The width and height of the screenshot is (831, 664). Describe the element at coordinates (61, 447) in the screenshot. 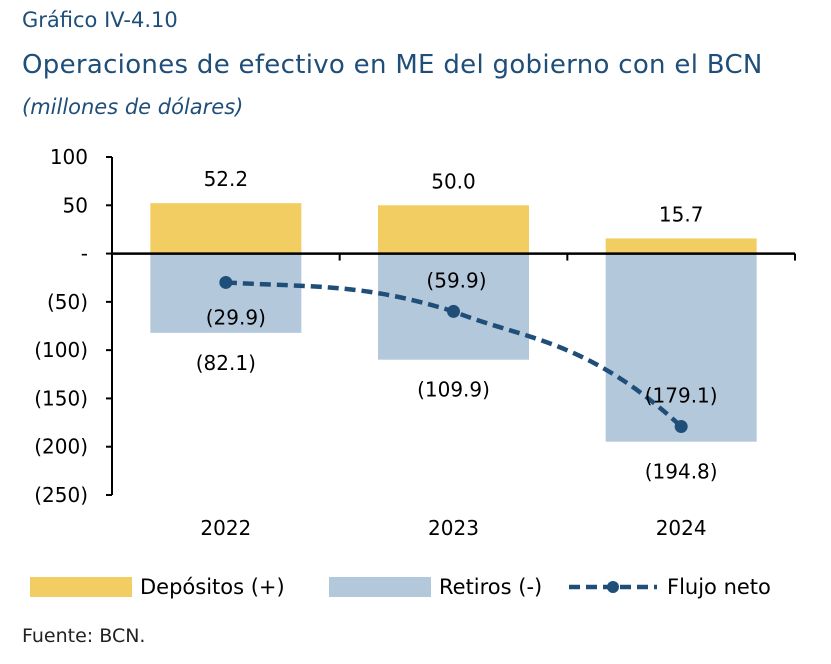

I see `y-tick-label-6: (200)` at that location.